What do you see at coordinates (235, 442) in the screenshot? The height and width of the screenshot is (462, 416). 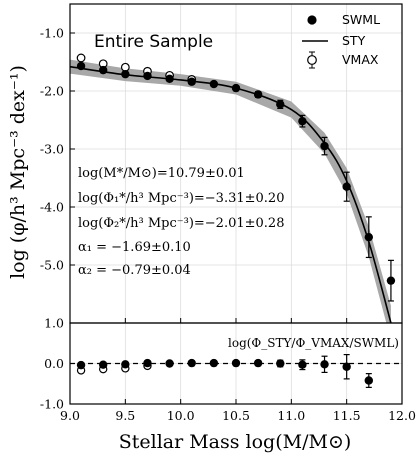 I see `x-axis-label: Stellar Mass log(M/M⊙)` at bounding box center [235, 442].